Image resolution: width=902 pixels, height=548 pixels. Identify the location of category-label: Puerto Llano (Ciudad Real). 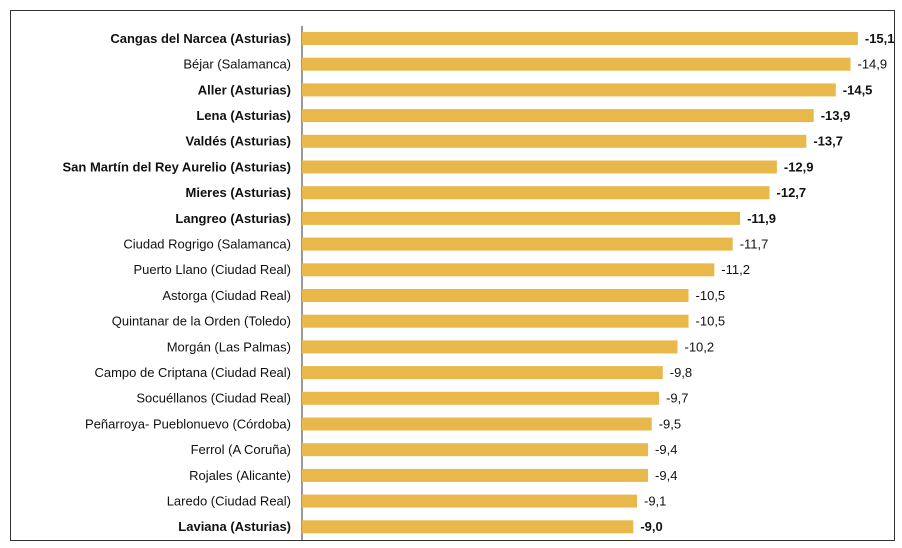
(212, 269).